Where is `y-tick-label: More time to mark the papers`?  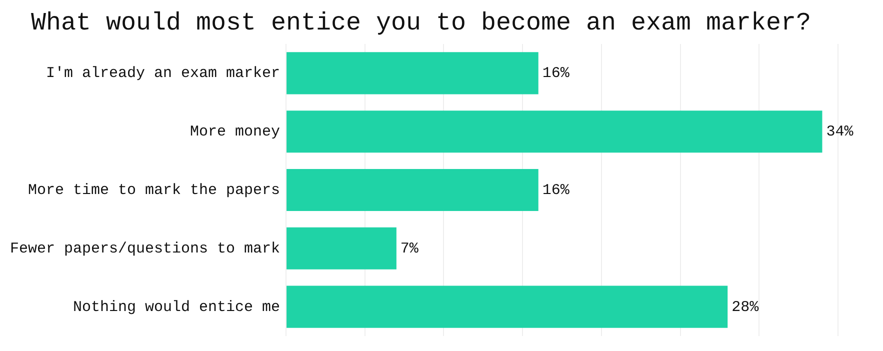 y-tick-label: More time to mark the papers is located at coordinates (154, 190).